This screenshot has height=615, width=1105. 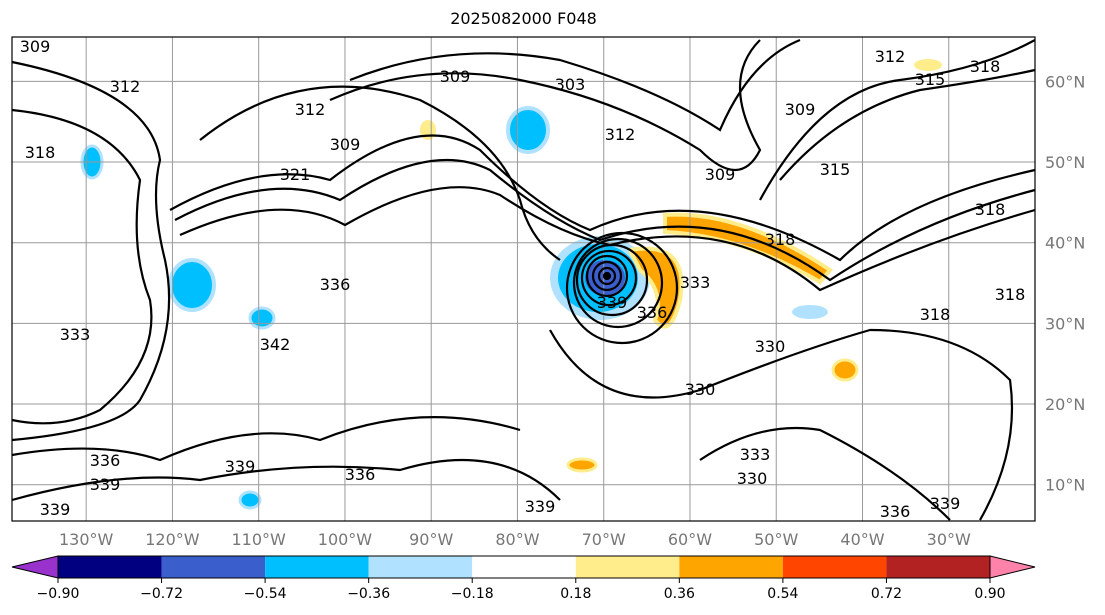 I want to click on lon-tick-label: 120°W, so click(x=172, y=539).